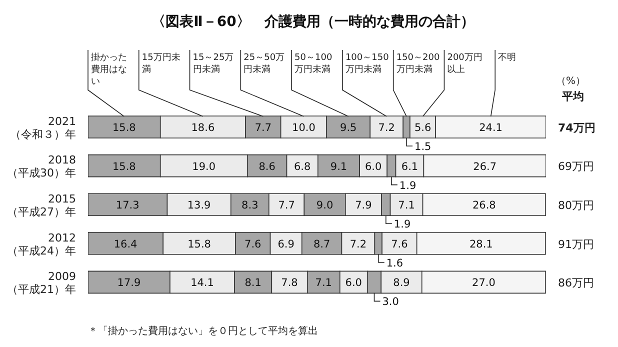  Describe the element at coordinates (481, 244) in the screenshot. I see `data-label: 28.1` at that location.